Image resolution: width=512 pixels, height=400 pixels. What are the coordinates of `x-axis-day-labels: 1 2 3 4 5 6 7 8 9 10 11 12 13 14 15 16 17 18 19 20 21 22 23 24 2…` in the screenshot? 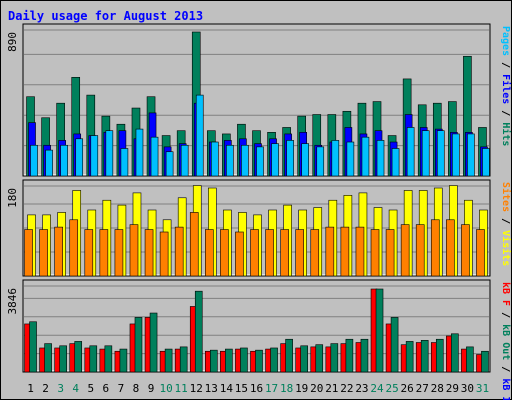 It's located at (258, 388).